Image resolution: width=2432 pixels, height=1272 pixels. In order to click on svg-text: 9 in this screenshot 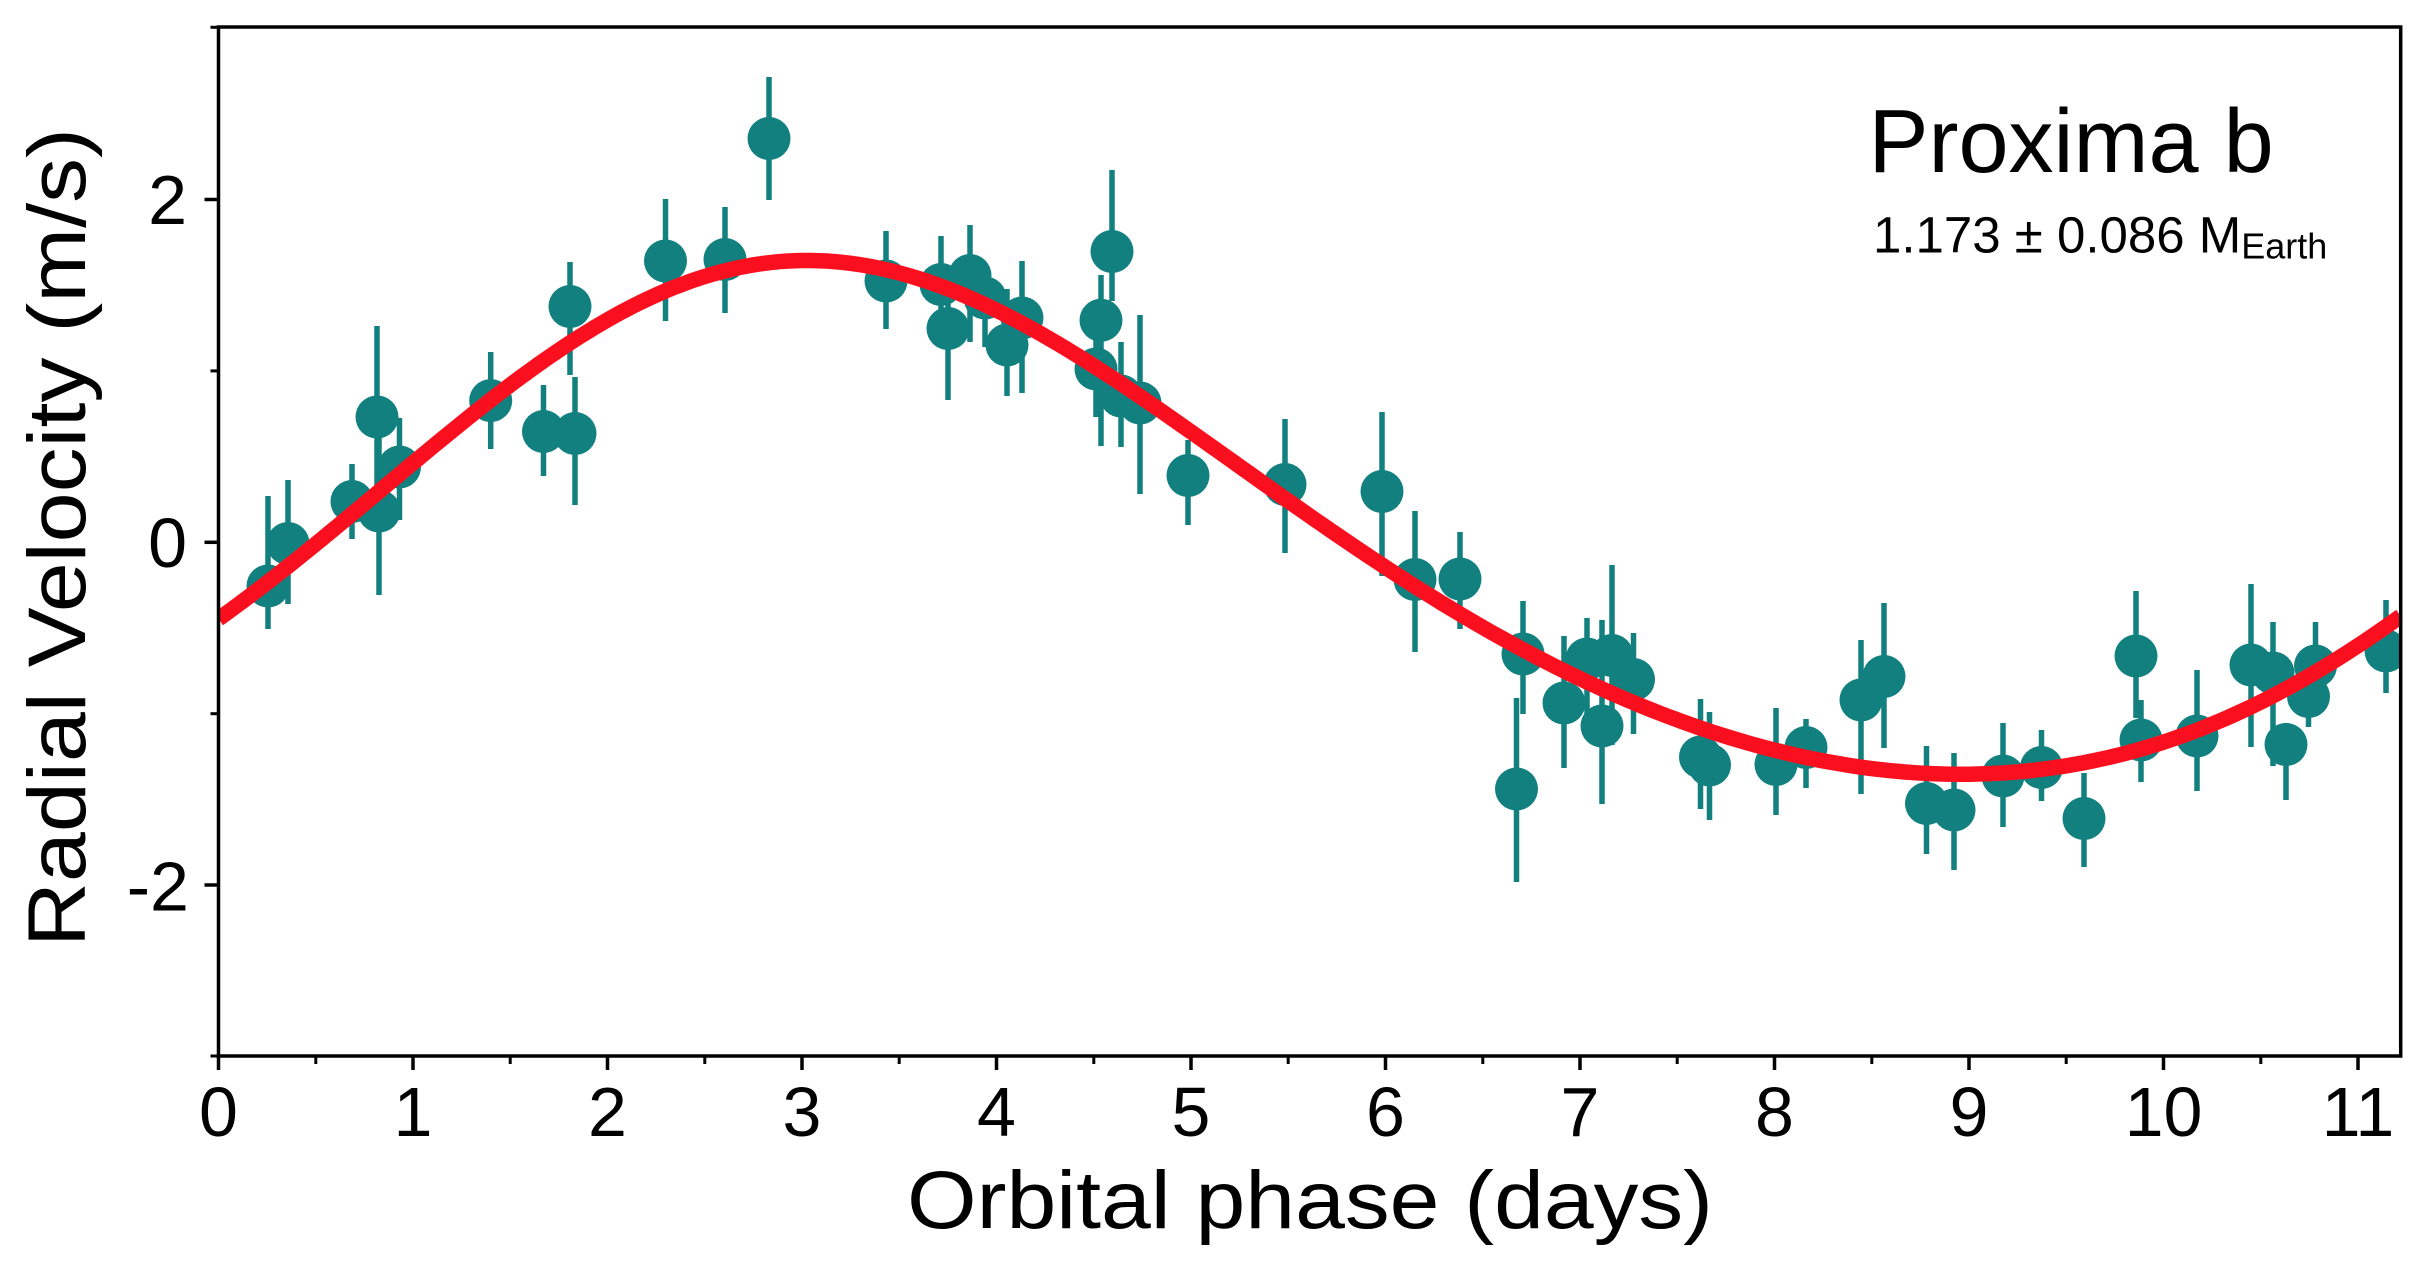, I will do `click(1969, 1112)`.